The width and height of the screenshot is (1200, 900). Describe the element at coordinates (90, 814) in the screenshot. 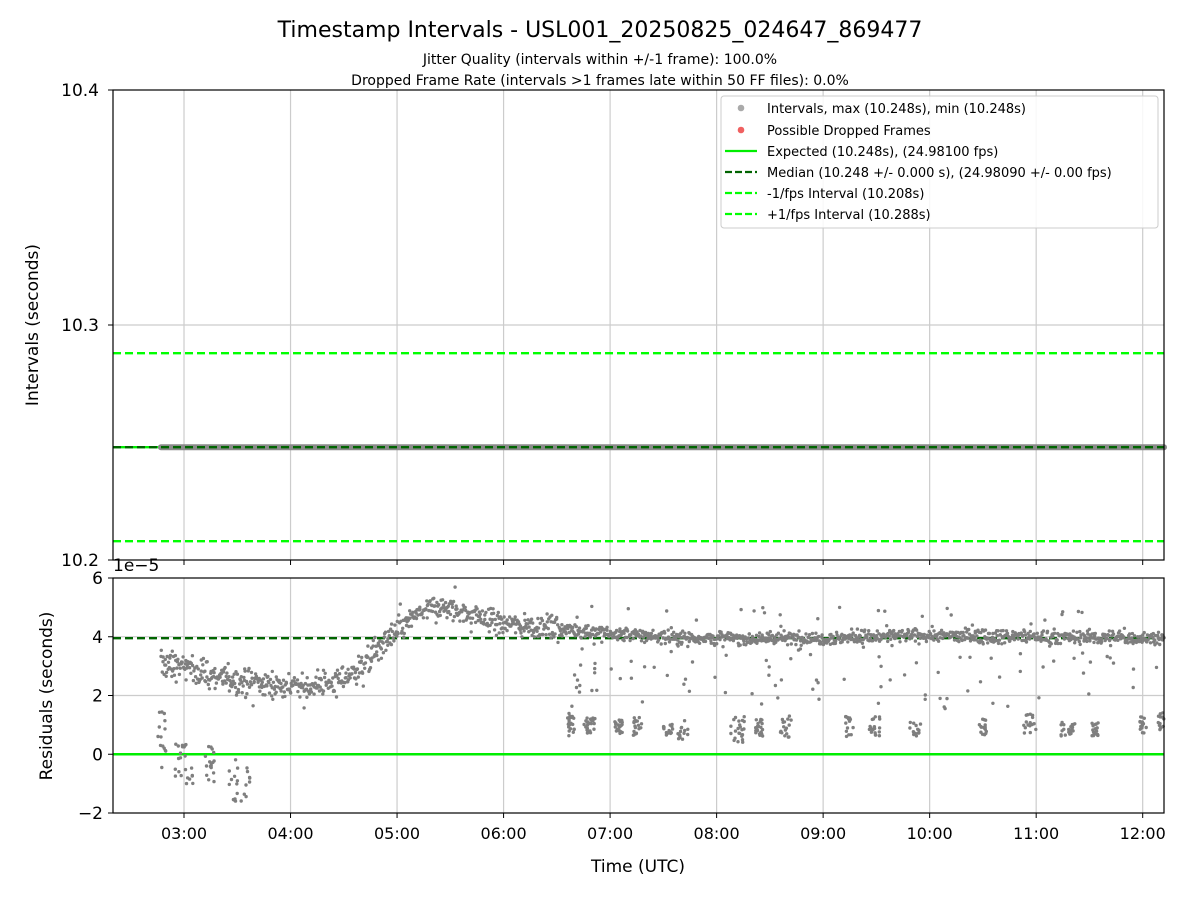

I see `residuals-y-tick-label: −2` at that location.